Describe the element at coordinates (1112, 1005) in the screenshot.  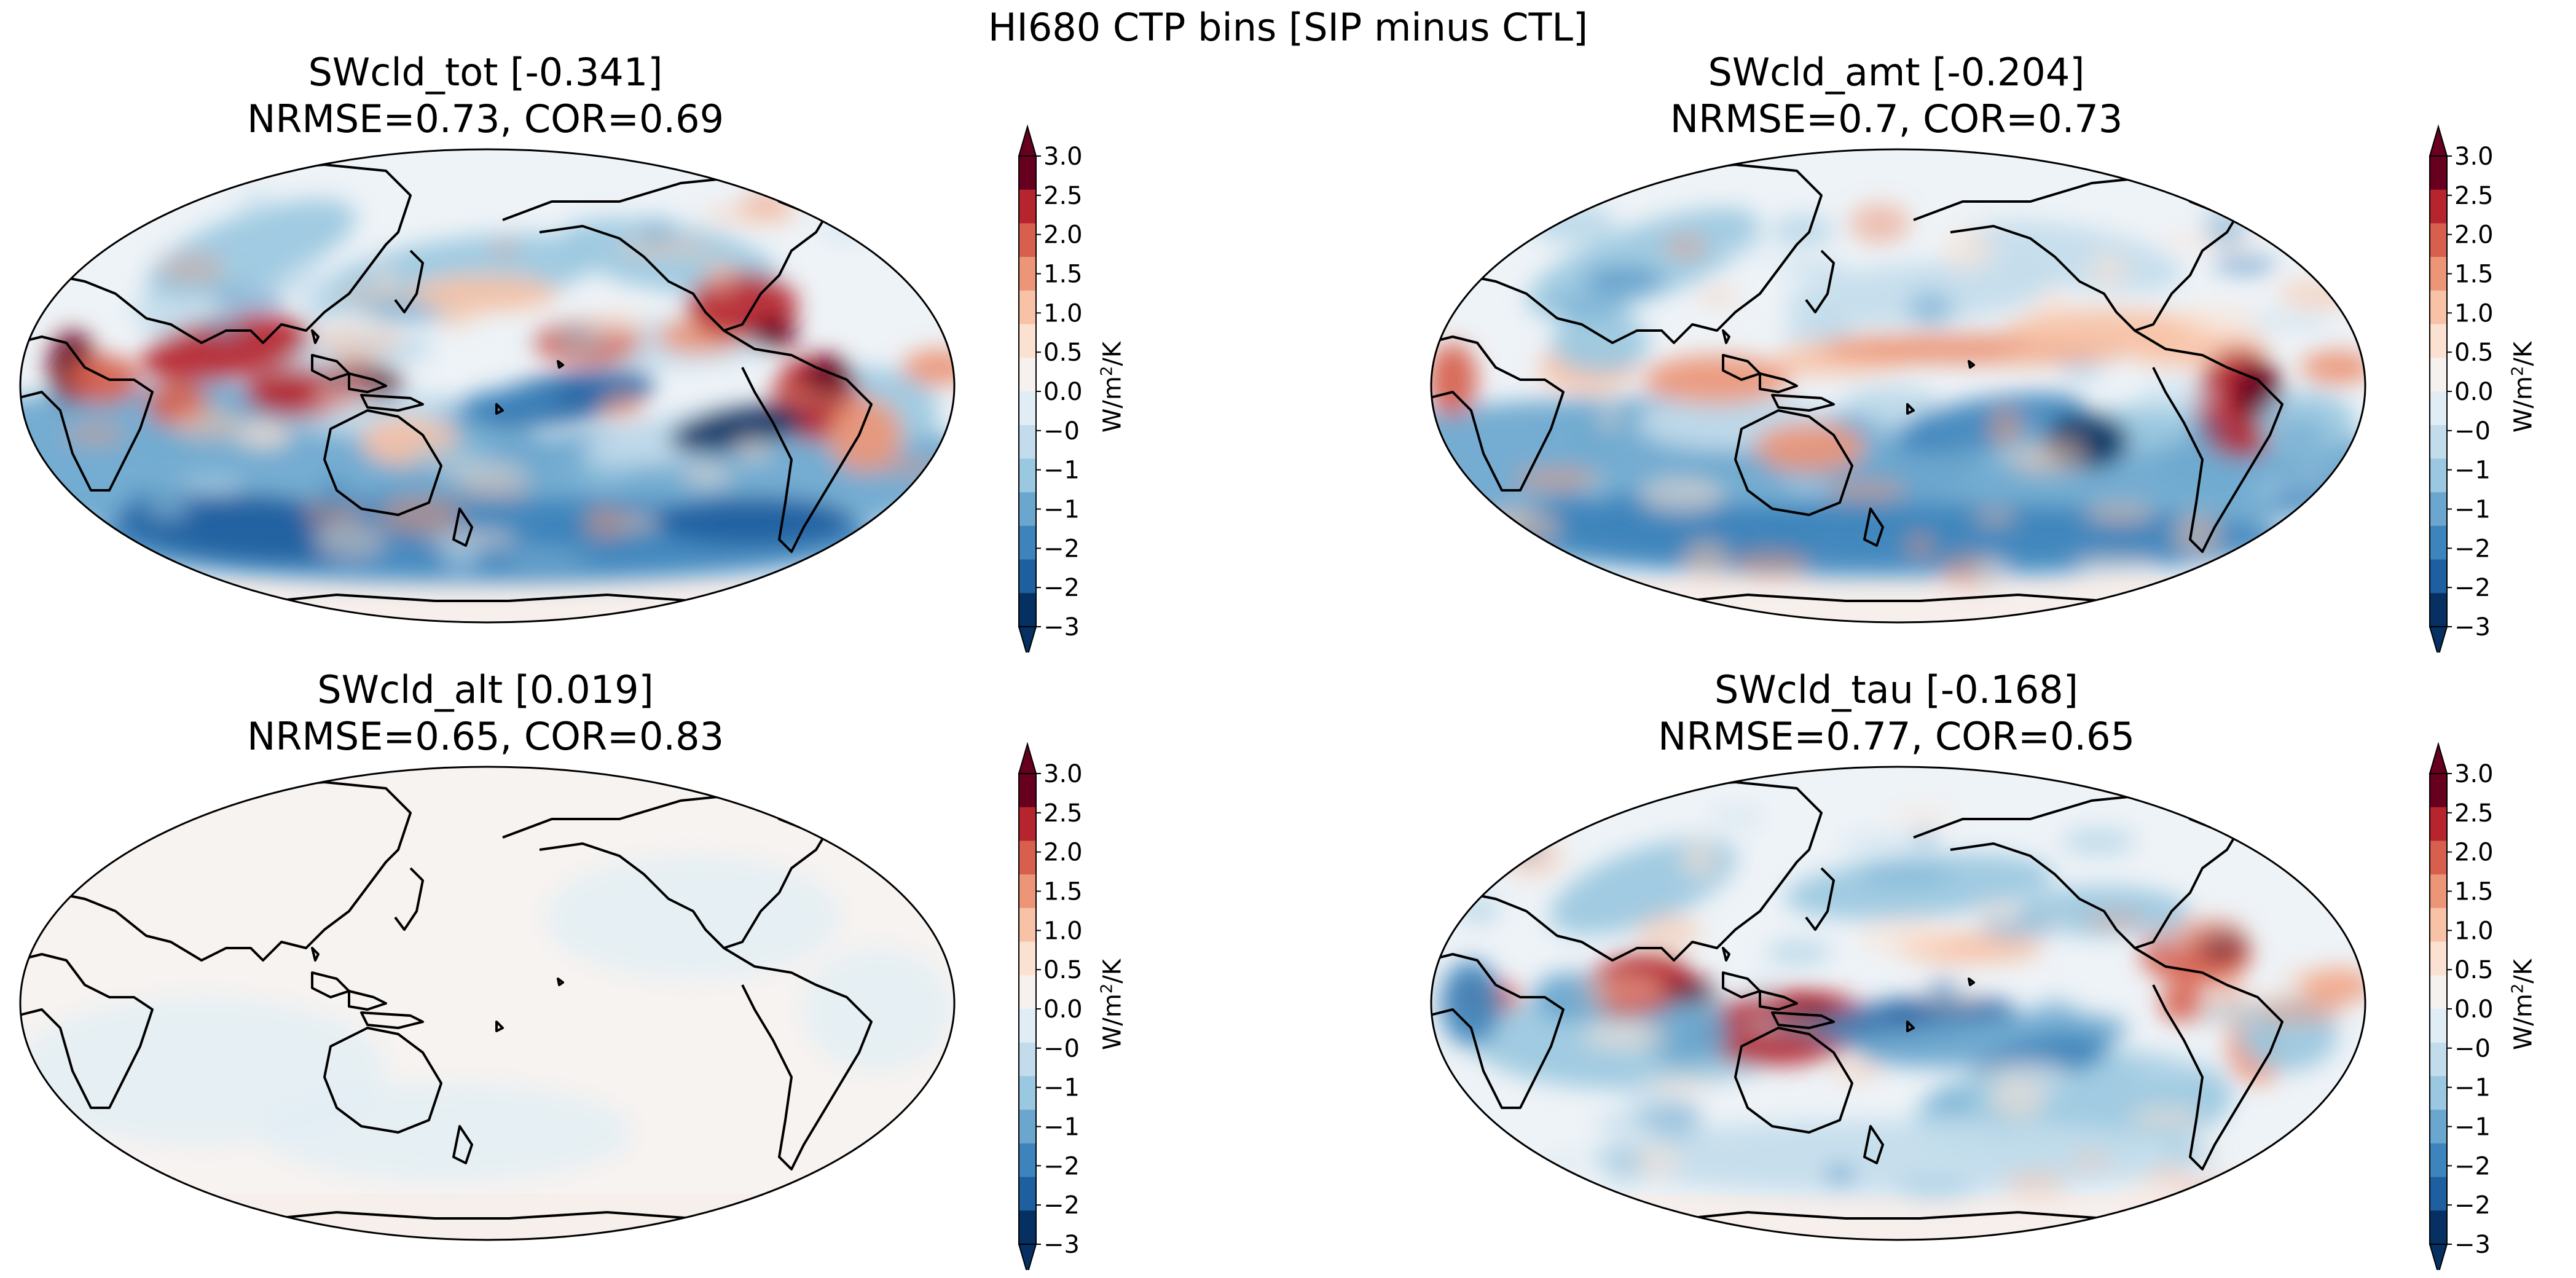
I see `colorbar-units-label: W/m2/K` at that location.